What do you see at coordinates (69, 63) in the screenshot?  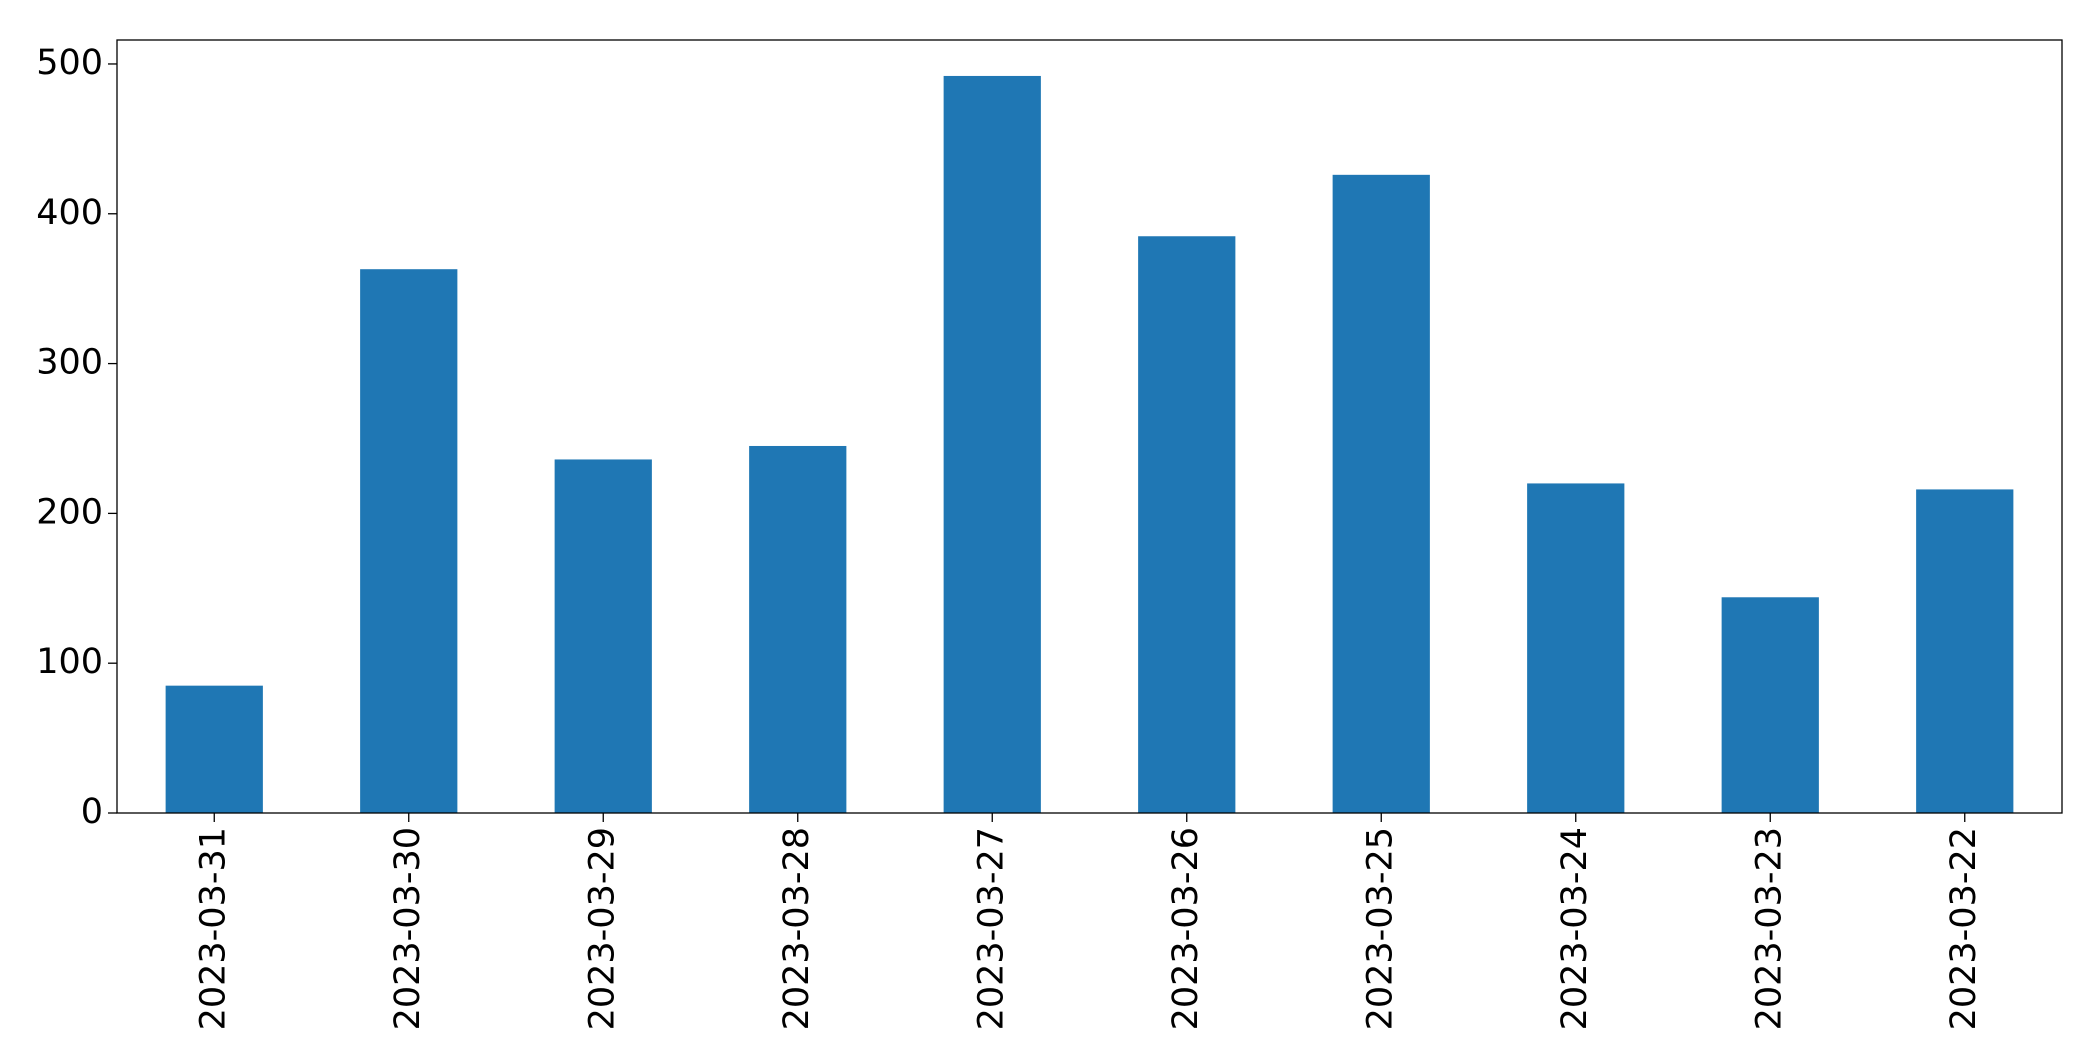 I see `y-tick-label: 500` at bounding box center [69, 63].